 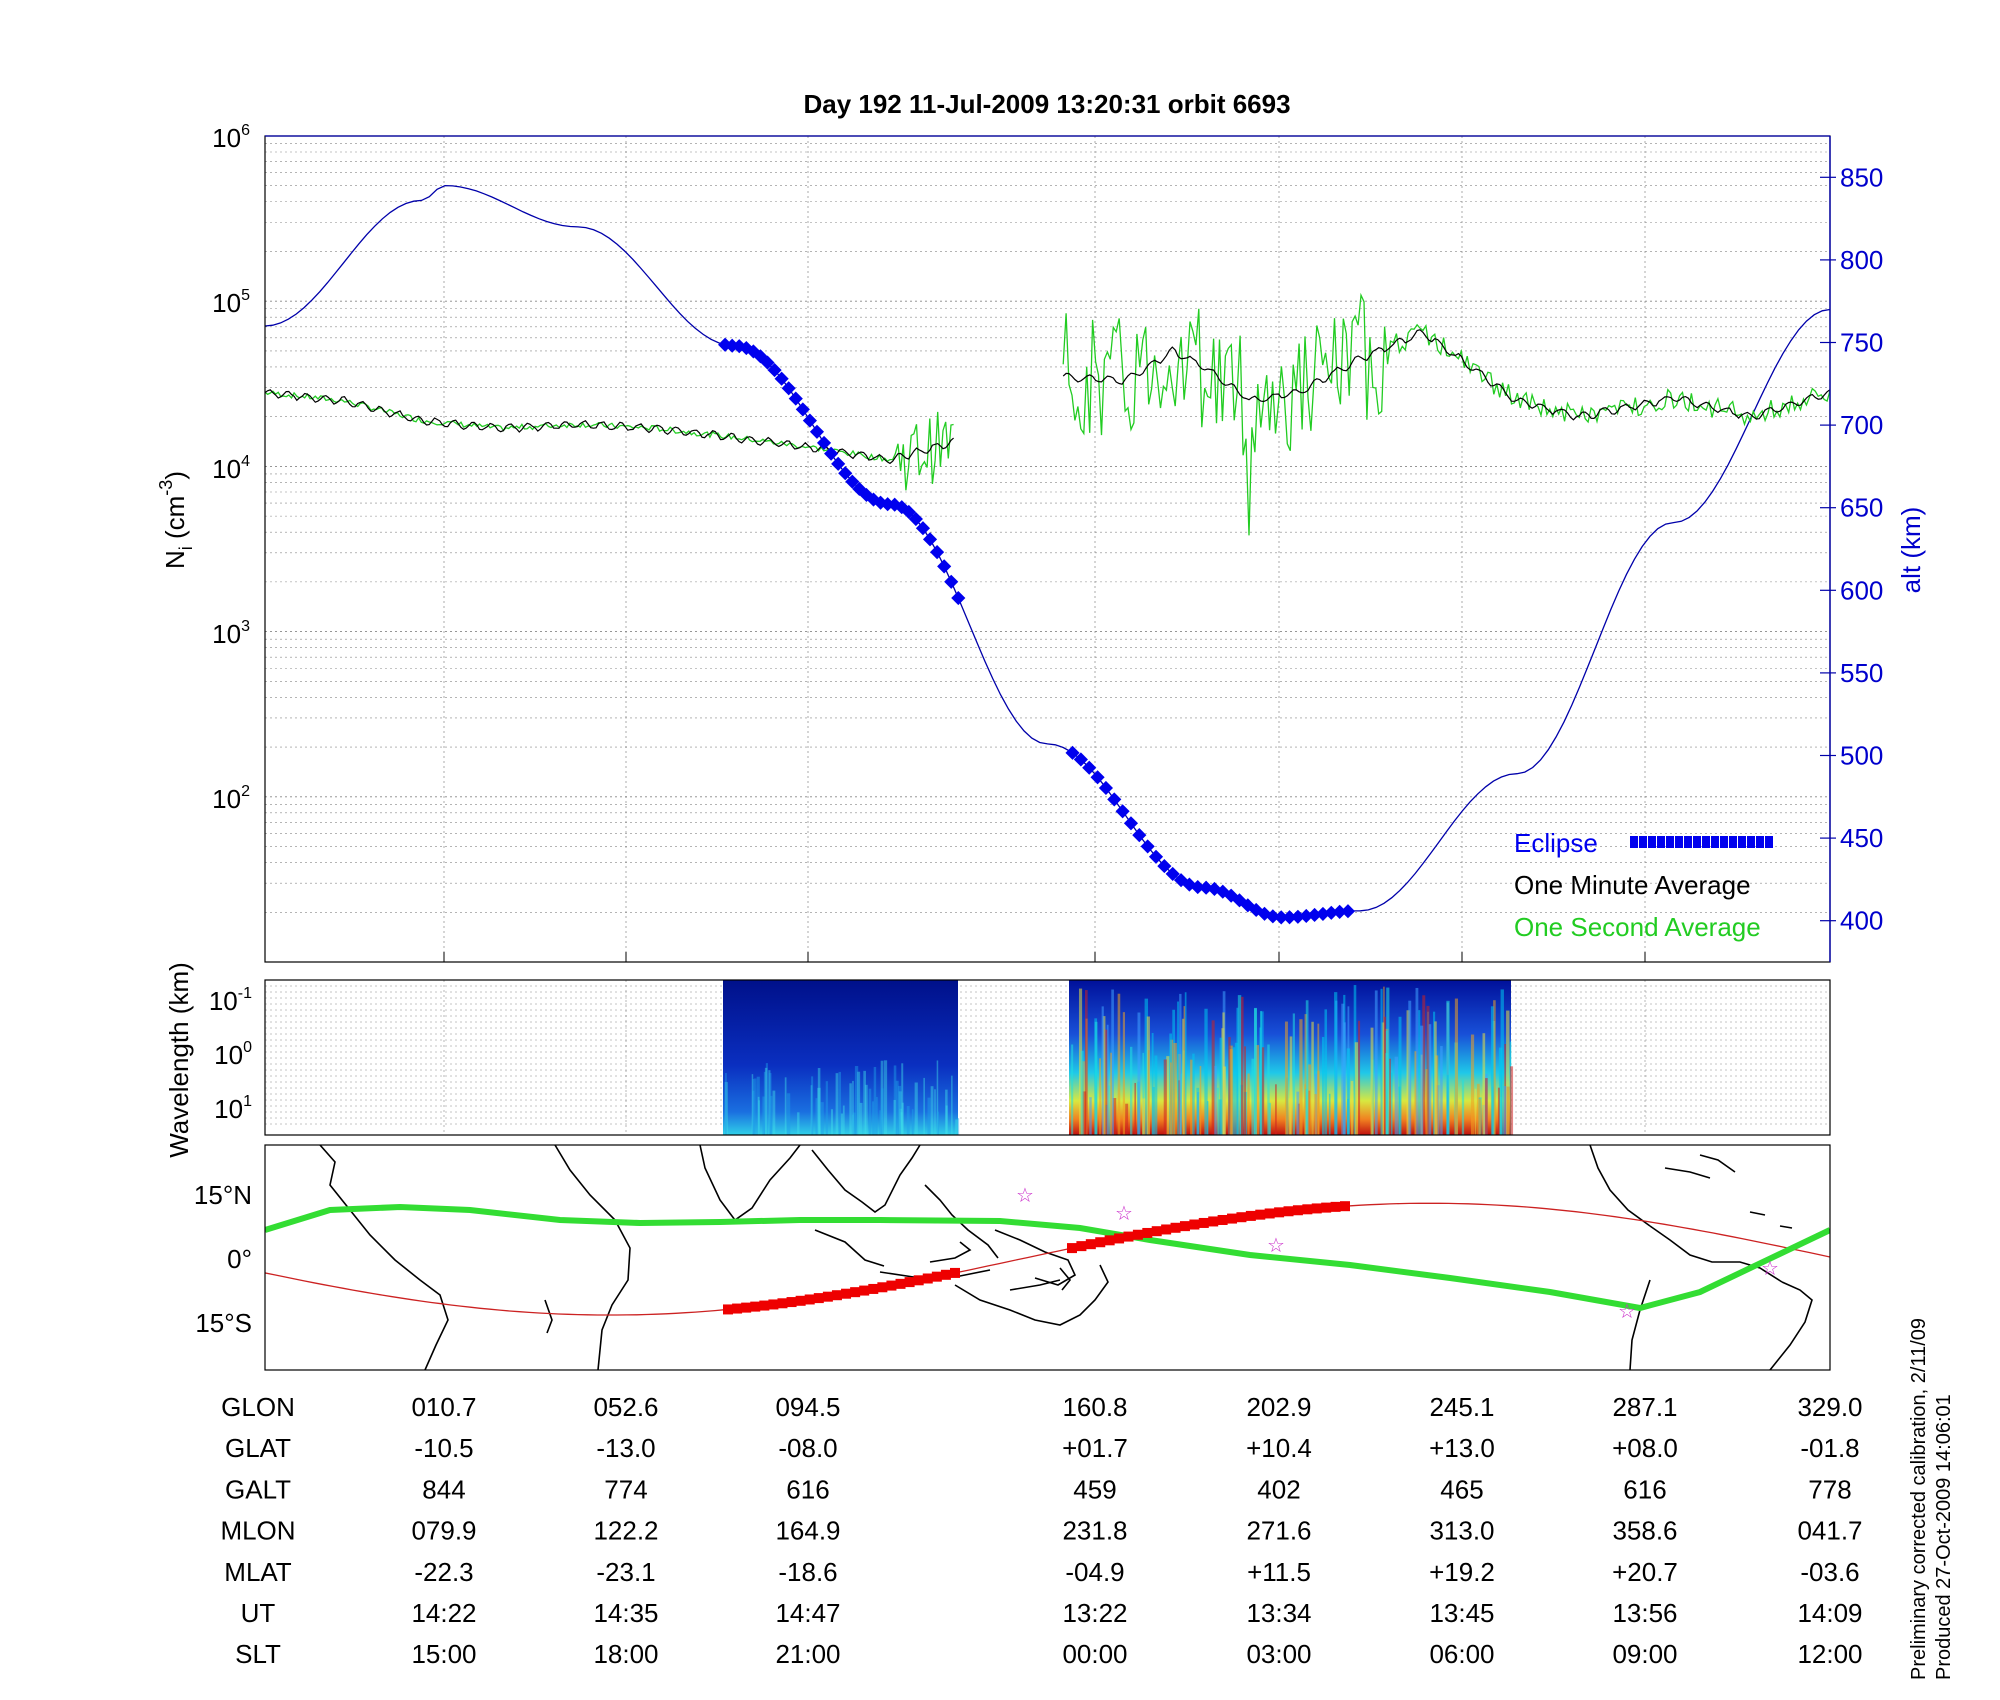 I want to click on alt-tick-500: 500, so click(x=1861, y=756).